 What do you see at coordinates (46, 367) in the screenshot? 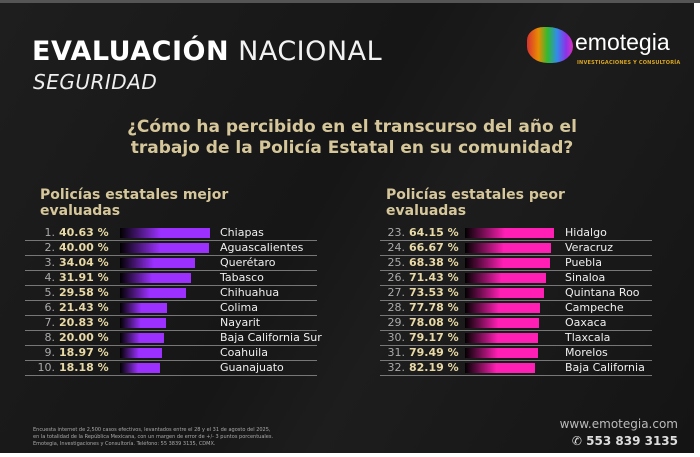
I see `rank-number: 10.` at bounding box center [46, 367].